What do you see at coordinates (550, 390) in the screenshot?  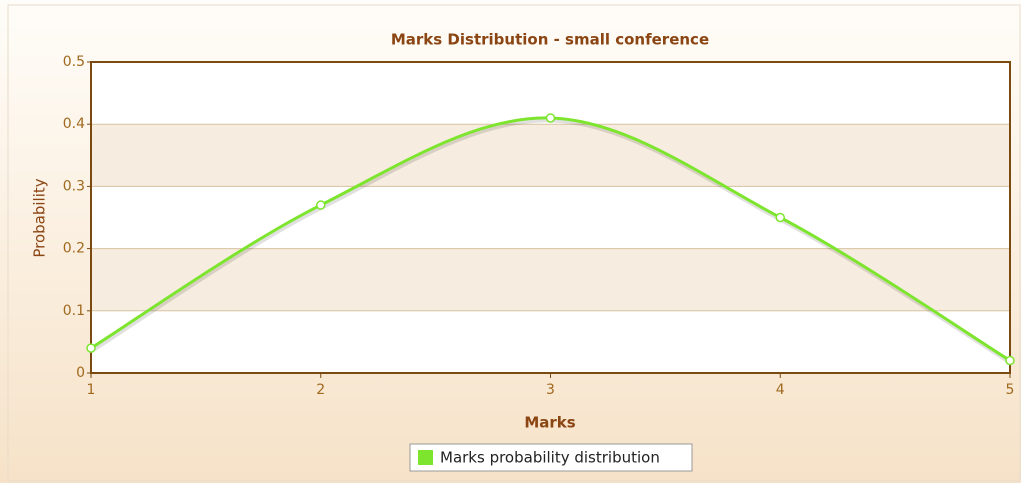 I see `x-tick-label: 3` at bounding box center [550, 390].